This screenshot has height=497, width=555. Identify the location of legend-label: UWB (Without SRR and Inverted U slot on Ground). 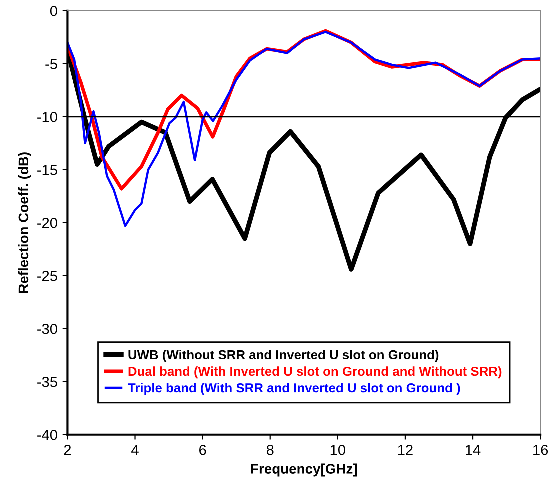
(283, 356).